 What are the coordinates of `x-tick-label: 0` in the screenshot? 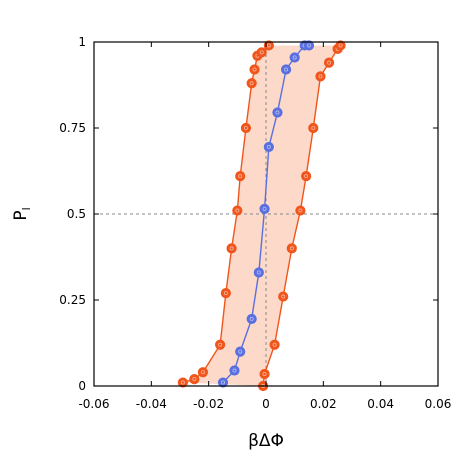 It's located at (266, 404).